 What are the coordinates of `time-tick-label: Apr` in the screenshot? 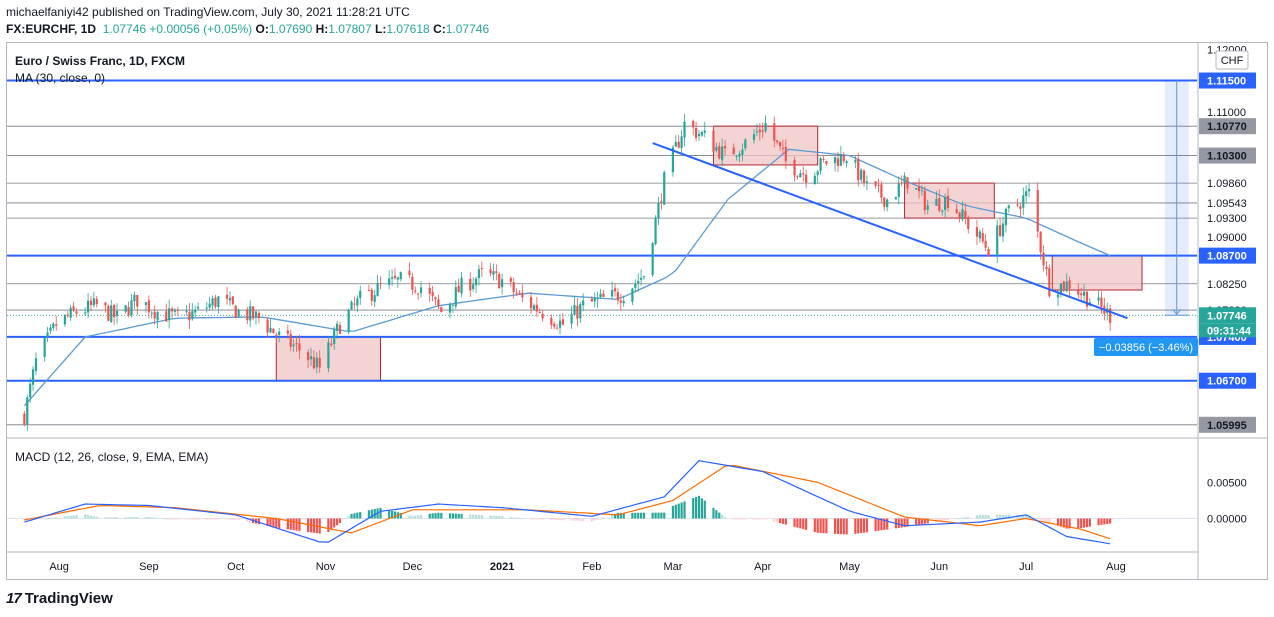 It's located at (762, 567).